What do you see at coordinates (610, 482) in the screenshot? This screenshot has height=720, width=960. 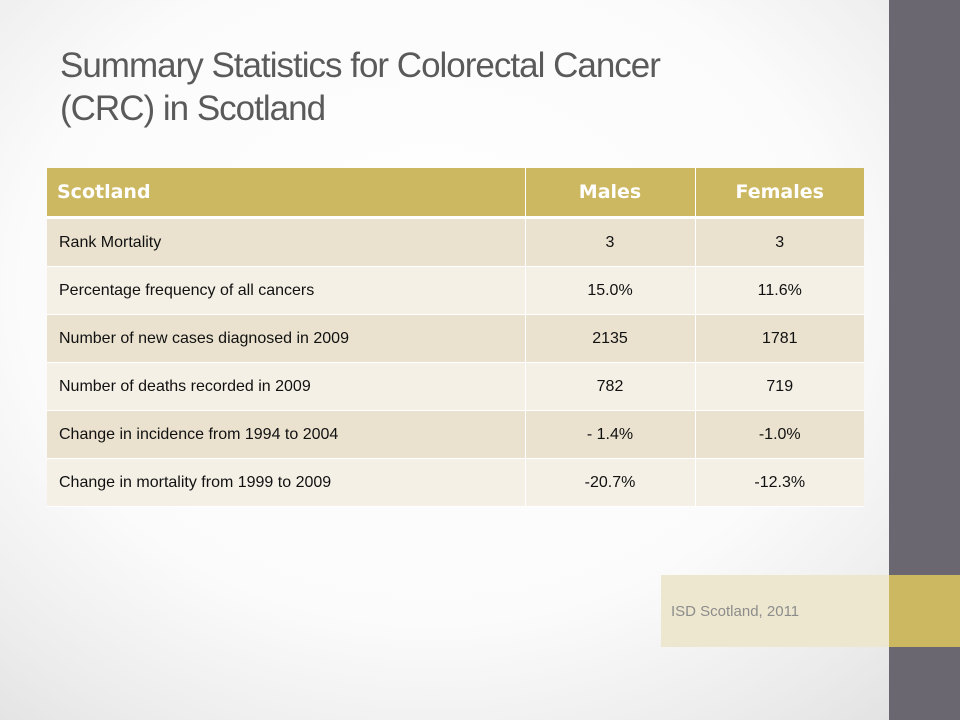 I see `males-value: -20.7%` at bounding box center [610, 482].